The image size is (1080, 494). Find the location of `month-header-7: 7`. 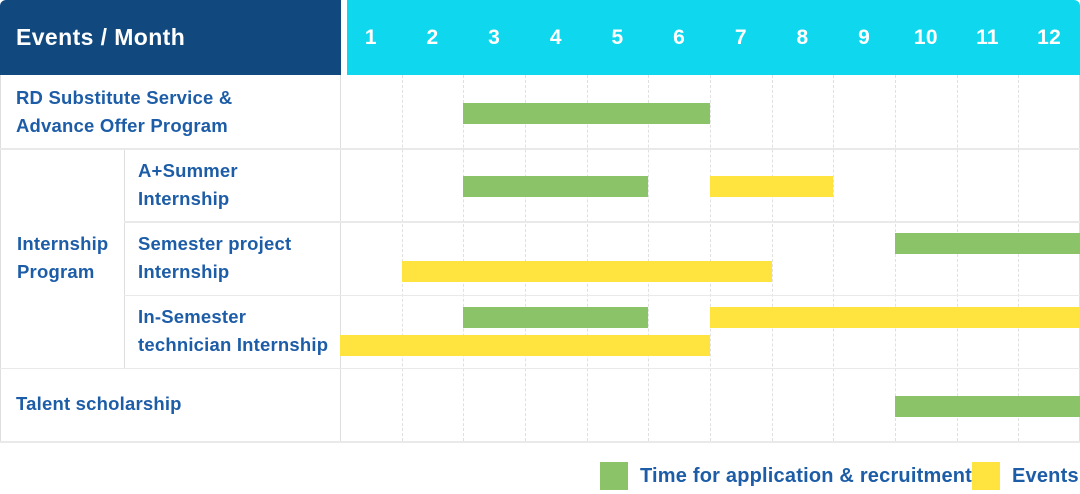

month-header-7: 7 is located at coordinates (740, 37).